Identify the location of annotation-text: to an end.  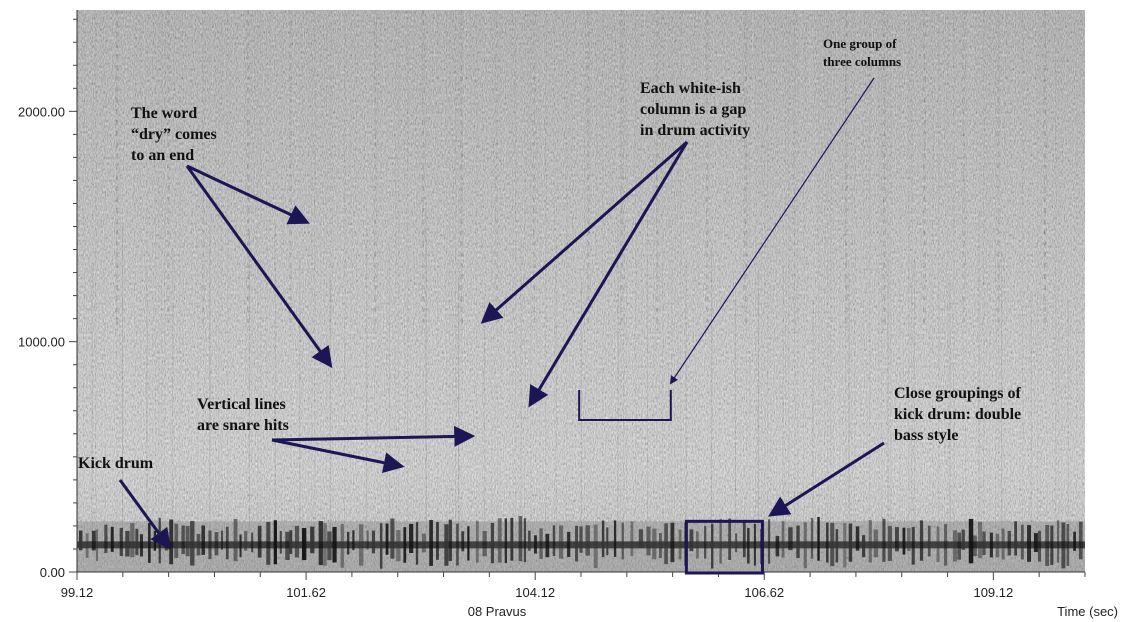
(162, 155).